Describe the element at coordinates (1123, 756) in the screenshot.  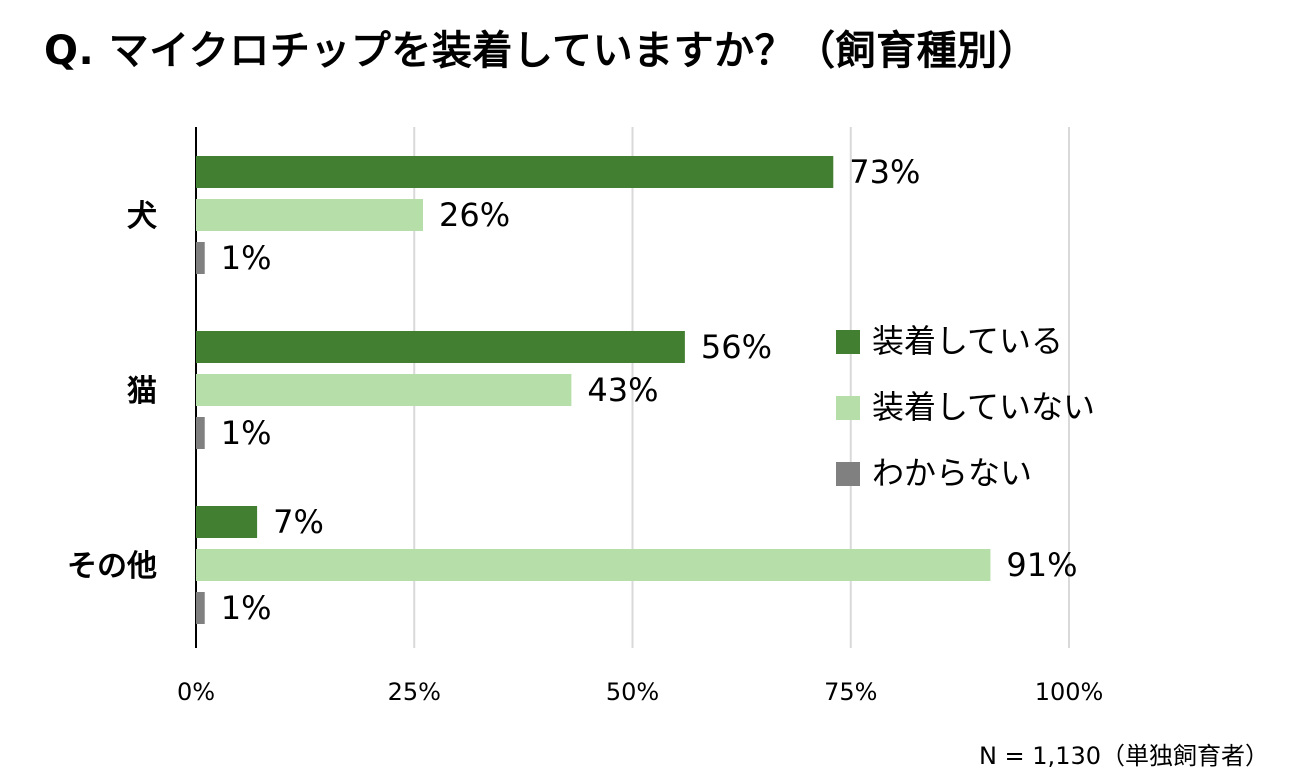
I see `sample-size-note: N = 1,130（単独飼育者）` at that location.